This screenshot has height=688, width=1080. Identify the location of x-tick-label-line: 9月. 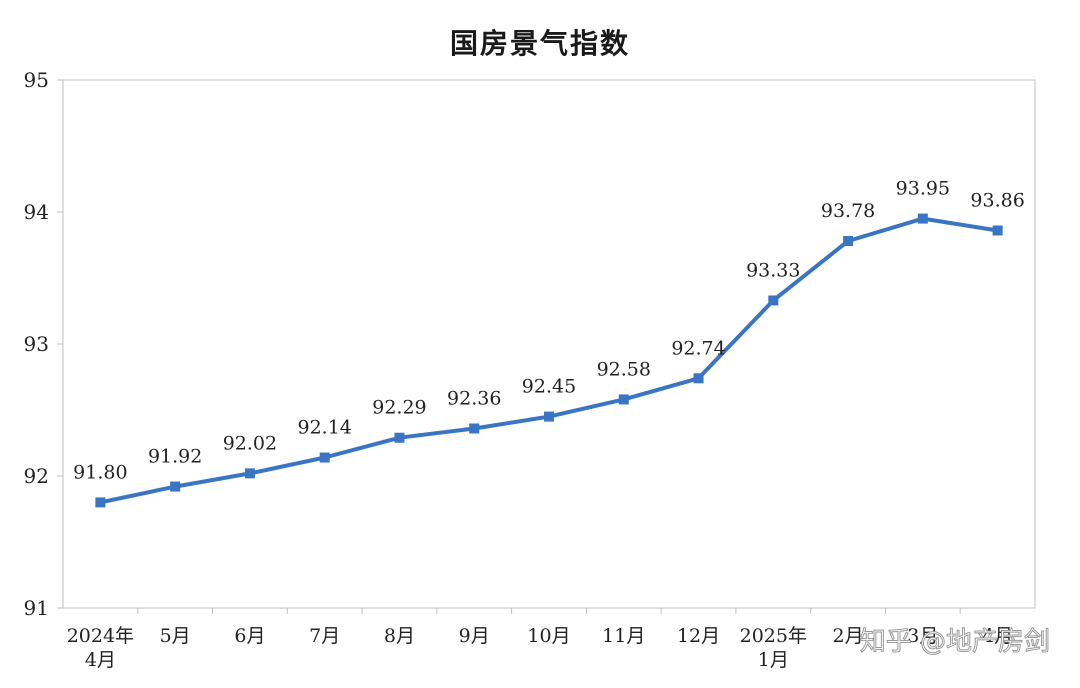
(474, 636).